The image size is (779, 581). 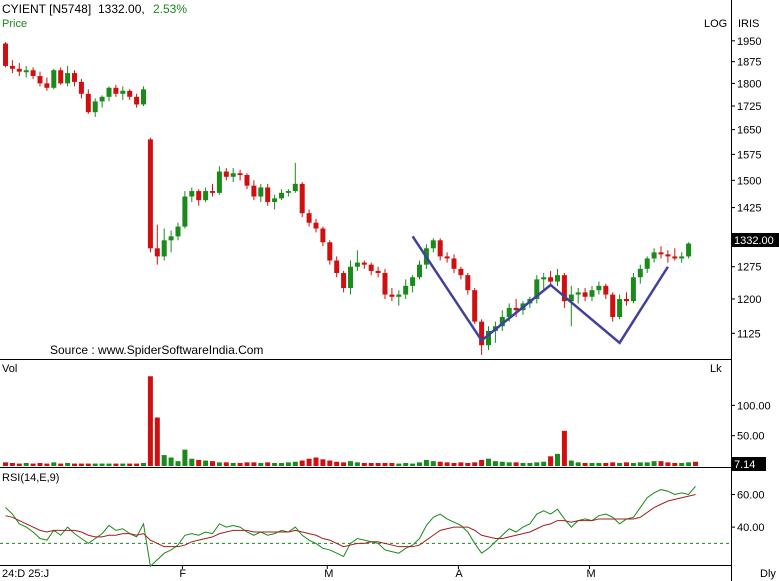 I want to click on price-tick-label: 1725, so click(x=749, y=107).